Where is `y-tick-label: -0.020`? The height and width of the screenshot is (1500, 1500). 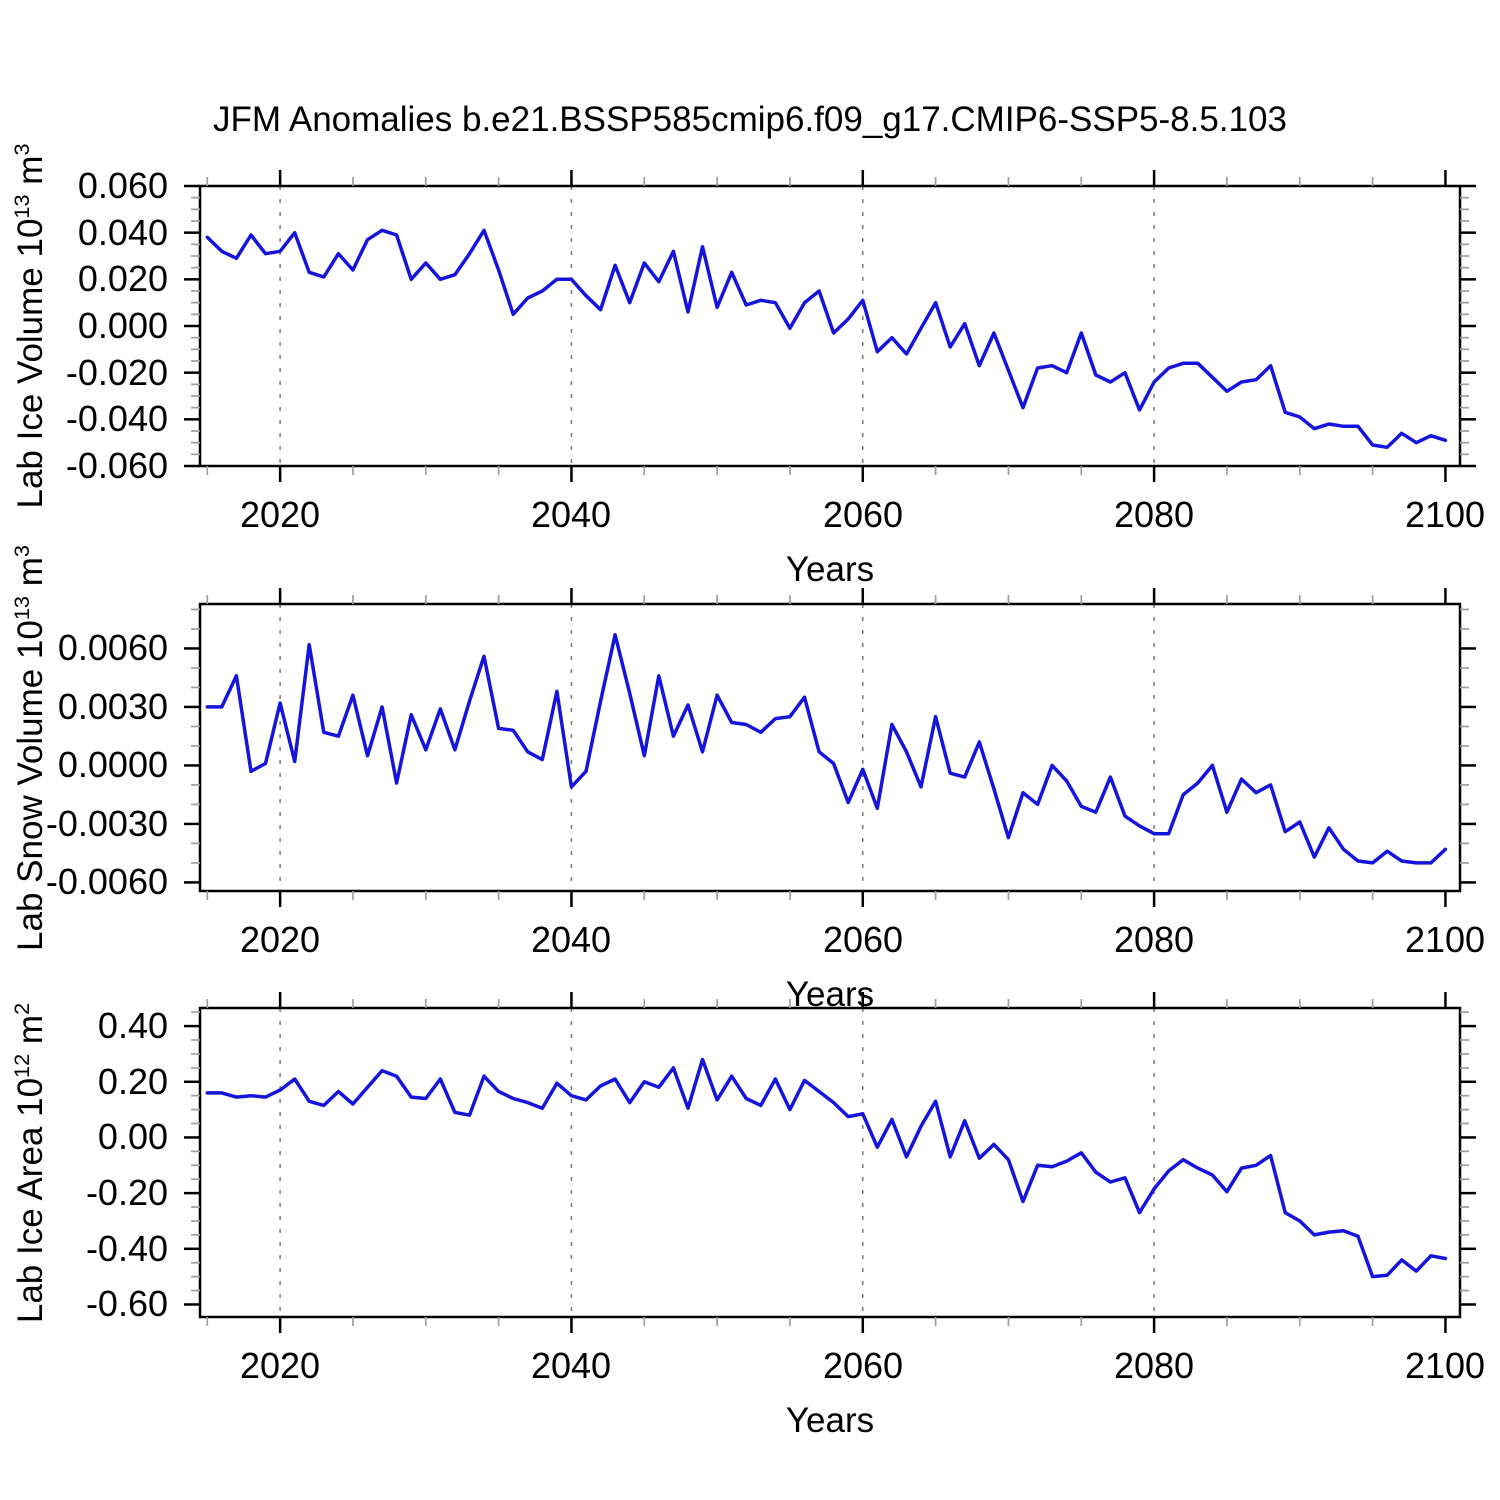
y-tick-label: -0.020 is located at coordinates (116, 372).